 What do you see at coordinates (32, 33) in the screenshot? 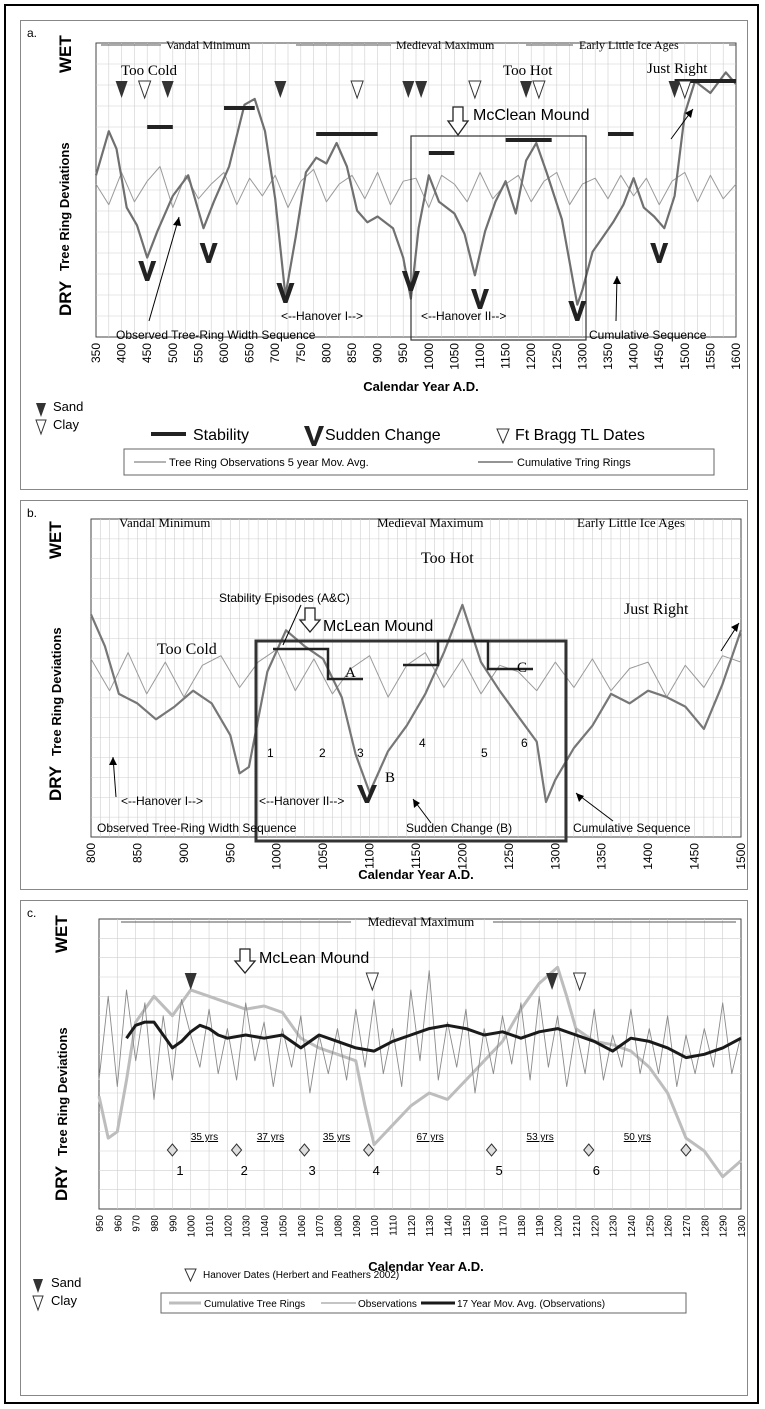
I see `panel-letter: a.` at bounding box center [32, 33].